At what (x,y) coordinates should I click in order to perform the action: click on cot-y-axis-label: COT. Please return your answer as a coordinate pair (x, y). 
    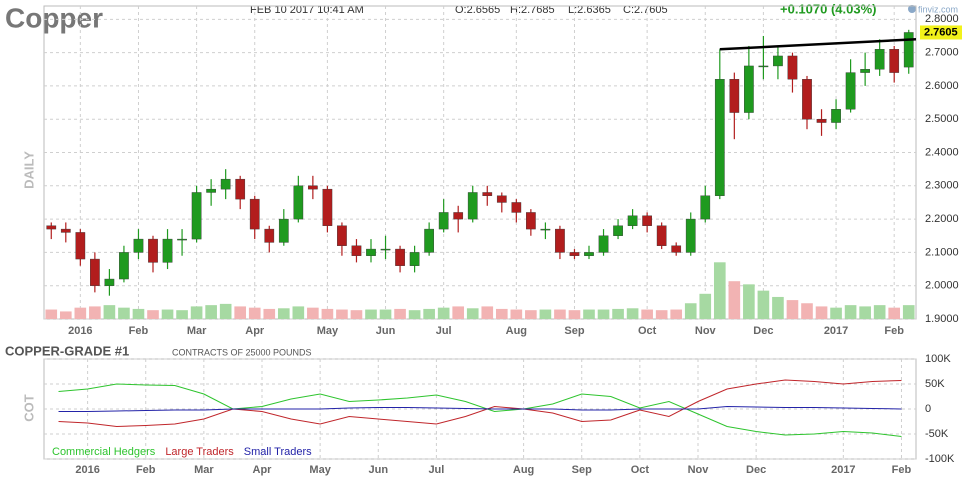
    Looking at the image, I should click on (28, 408).